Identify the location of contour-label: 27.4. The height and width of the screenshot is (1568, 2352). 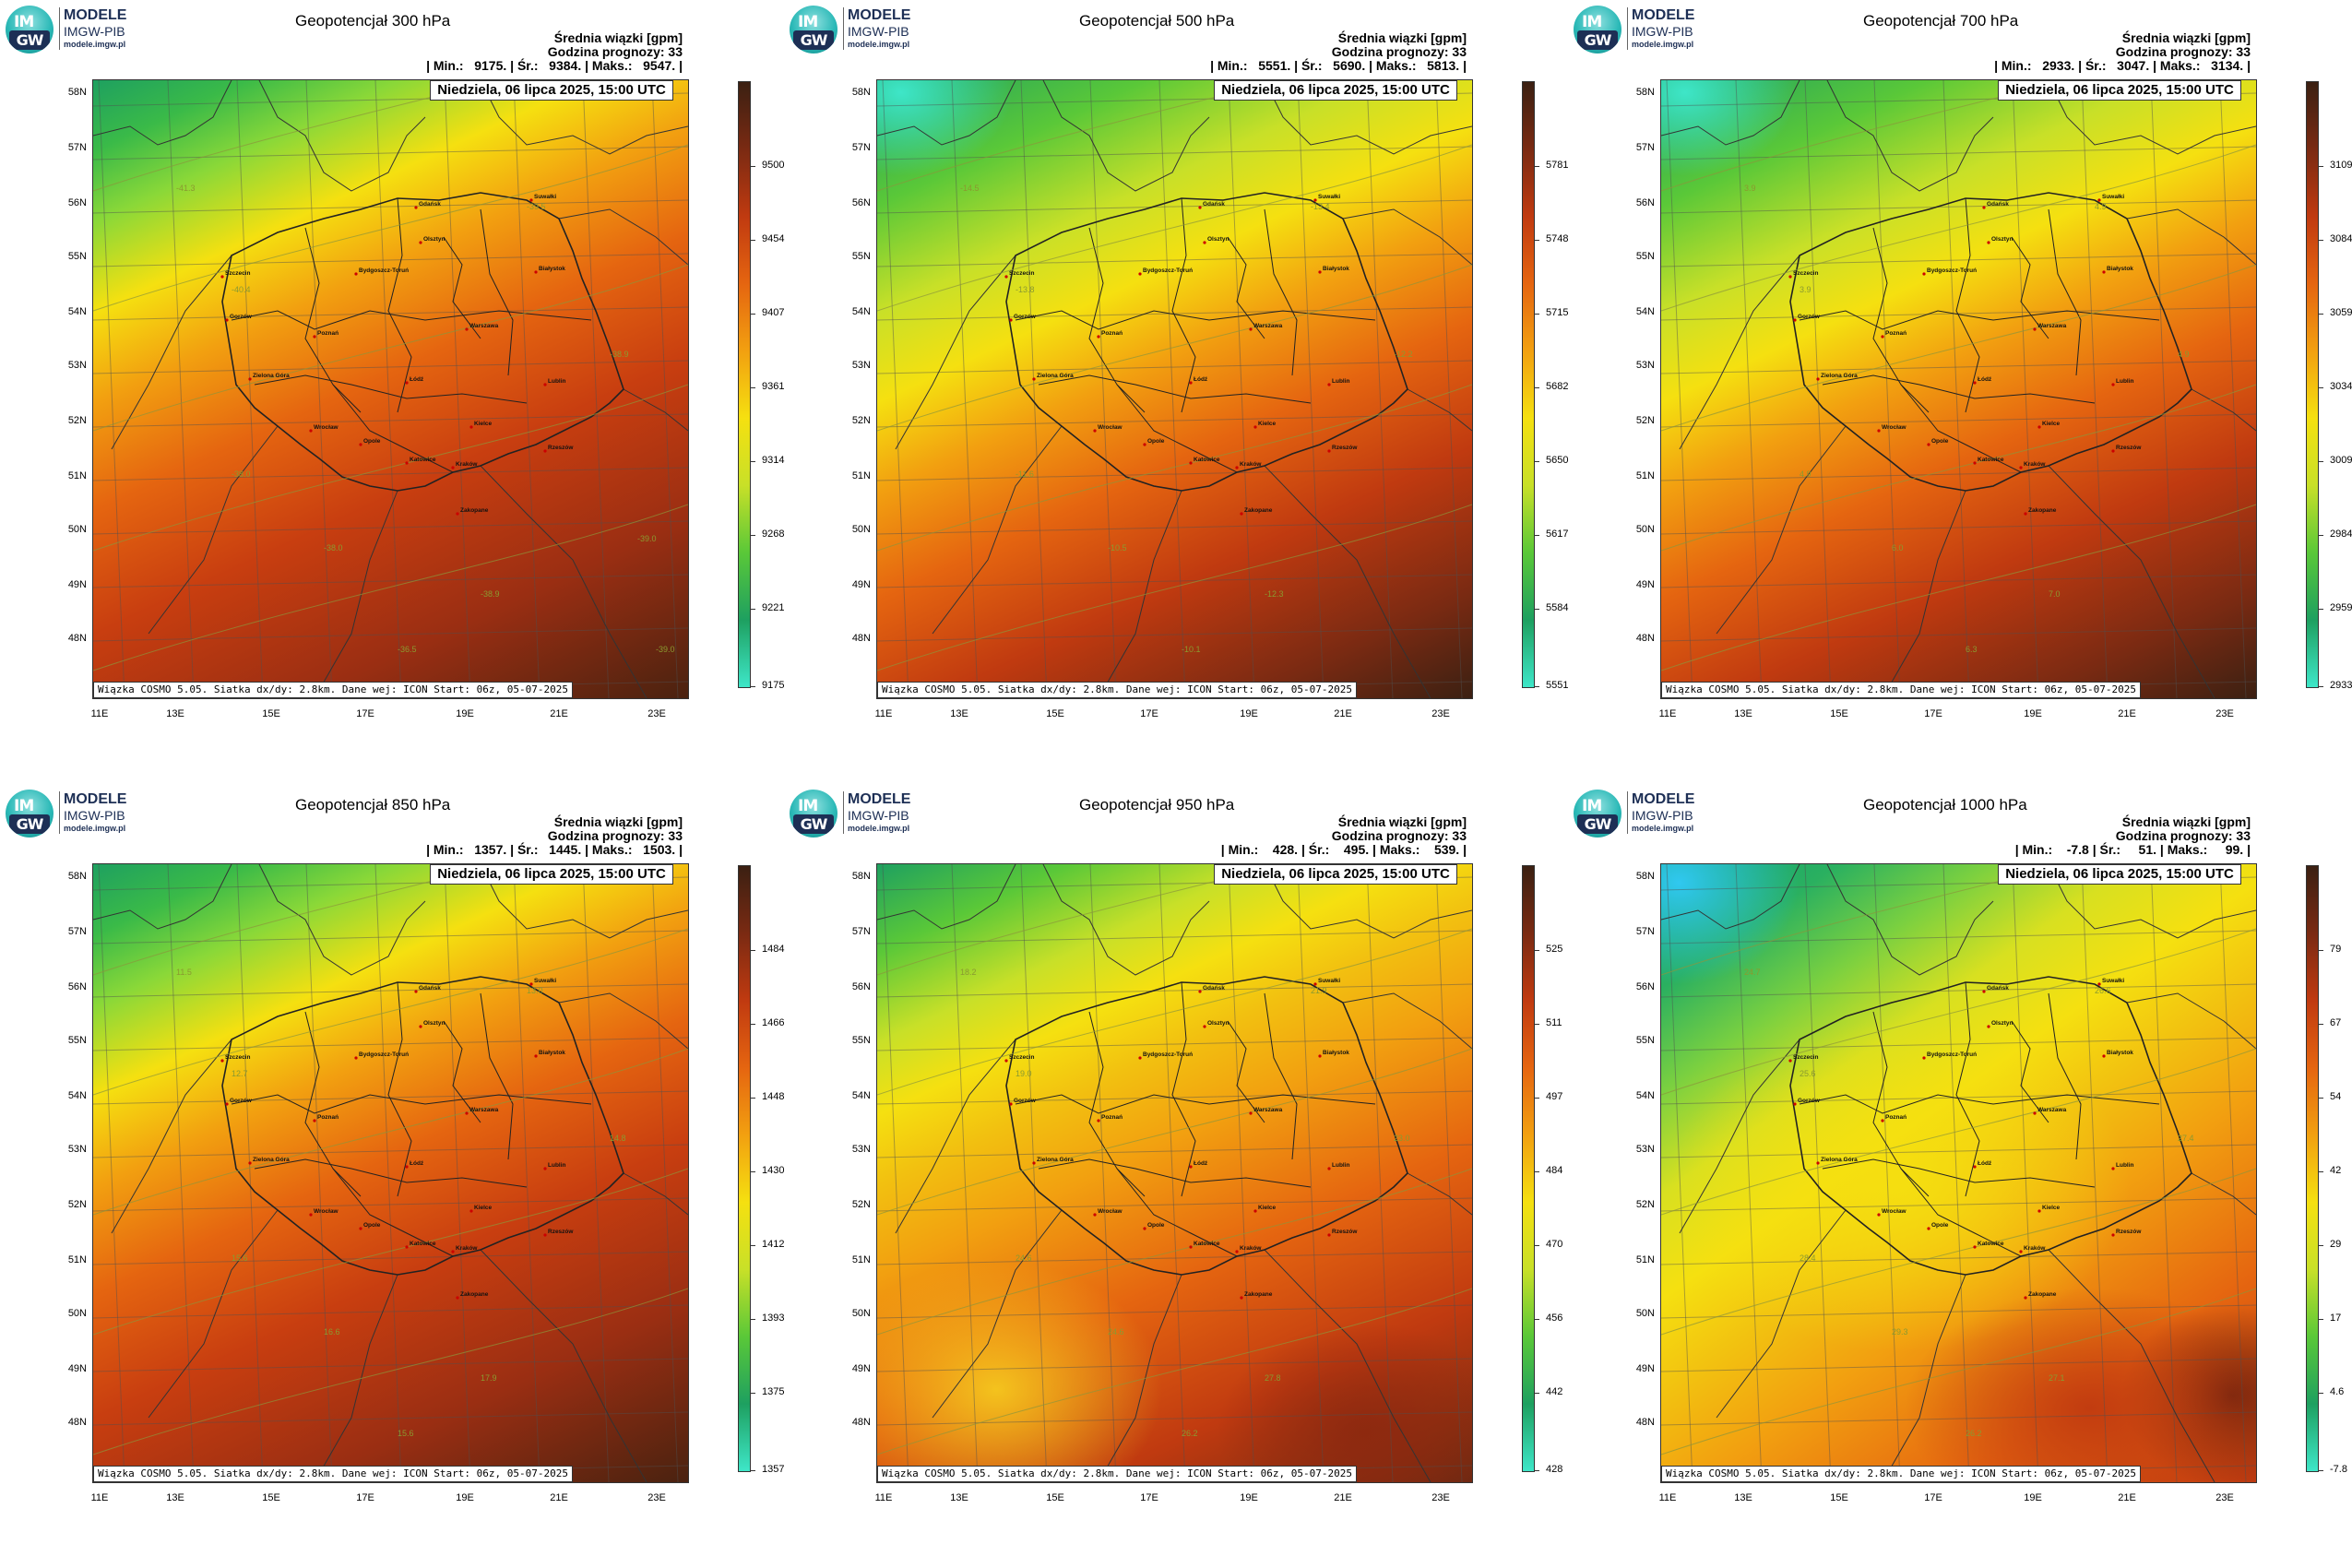
(2186, 1138).